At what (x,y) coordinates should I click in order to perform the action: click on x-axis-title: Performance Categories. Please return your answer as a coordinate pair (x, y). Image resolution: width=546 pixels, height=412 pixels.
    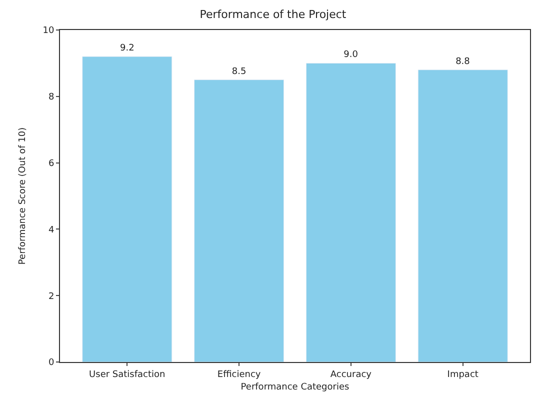
    Looking at the image, I should click on (295, 387).